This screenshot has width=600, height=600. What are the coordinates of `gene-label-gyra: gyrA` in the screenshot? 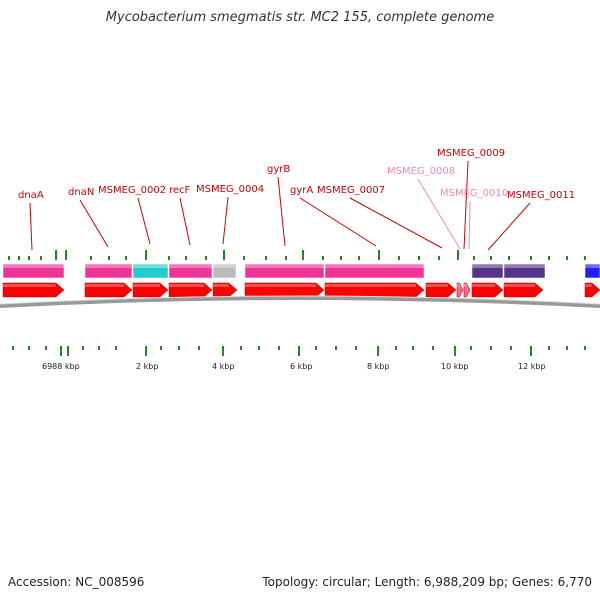 It's located at (301, 190).